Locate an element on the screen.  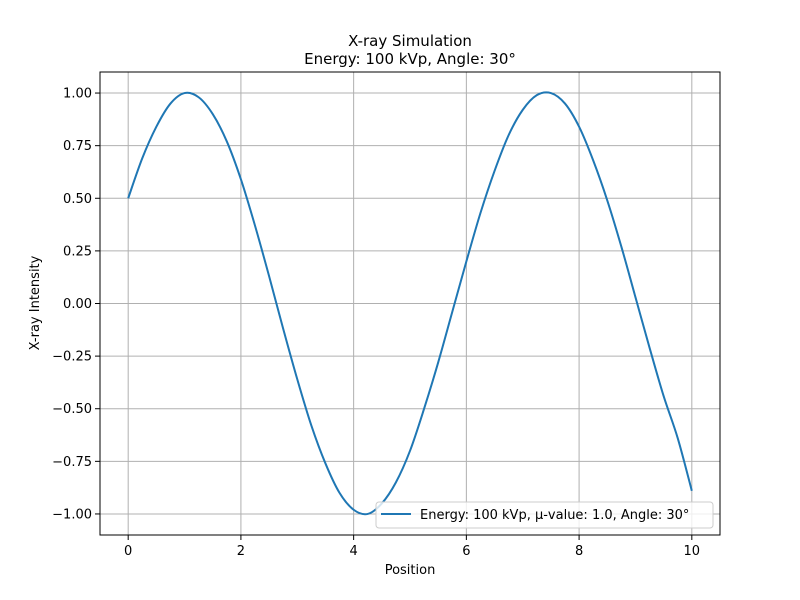
x-axis-label: Position is located at coordinates (410, 570).